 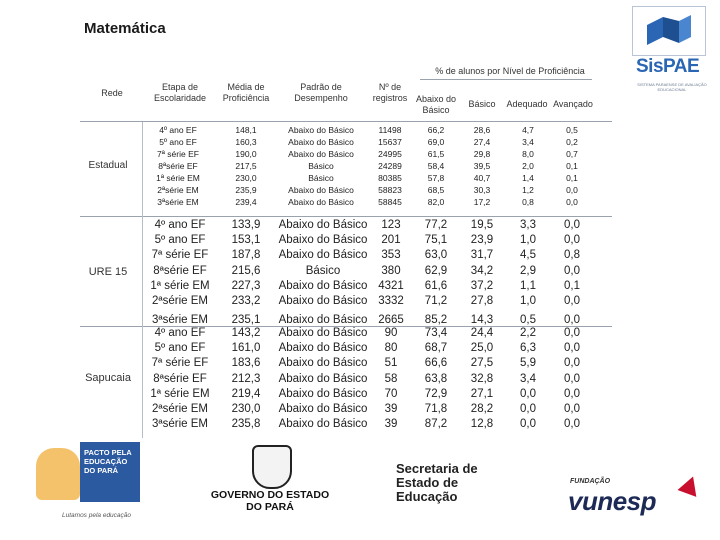 What do you see at coordinates (246, 178) in the screenshot?
I see `cell-media: 230,0` at bounding box center [246, 178].